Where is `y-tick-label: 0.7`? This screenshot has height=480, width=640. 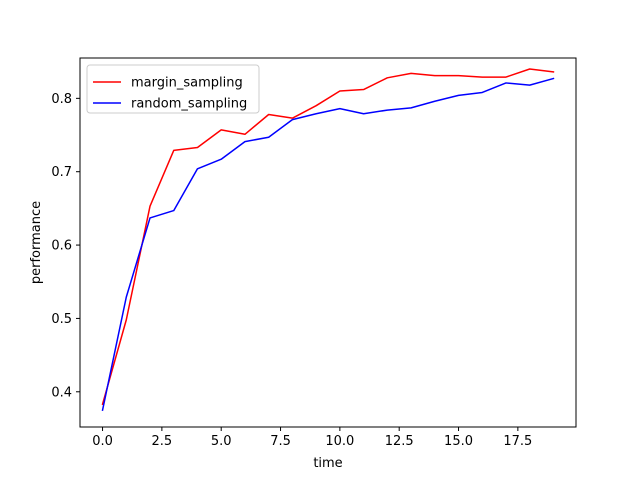 y-tick-label: 0.7 is located at coordinates (61, 172).